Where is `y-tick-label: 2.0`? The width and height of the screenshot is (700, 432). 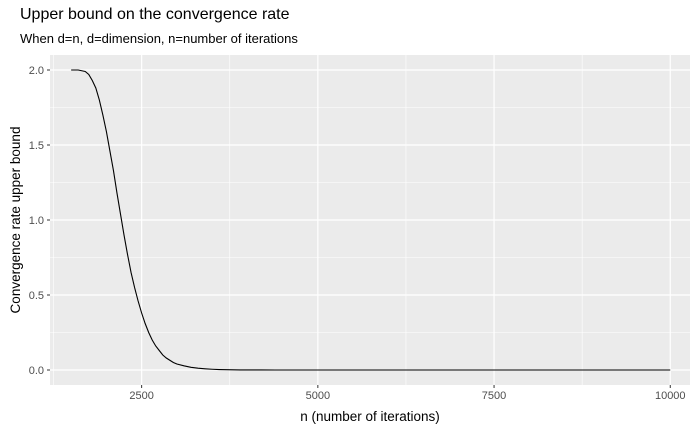 y-tick-label: 2.0 is located at coordinates (36, 71).